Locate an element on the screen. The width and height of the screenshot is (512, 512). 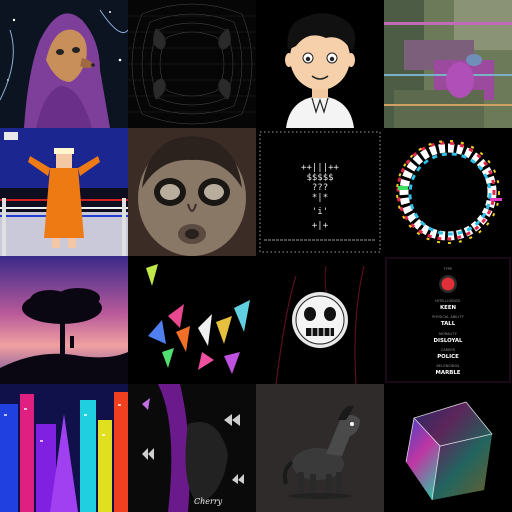
horse-icon is located at coordinates (320, 448).